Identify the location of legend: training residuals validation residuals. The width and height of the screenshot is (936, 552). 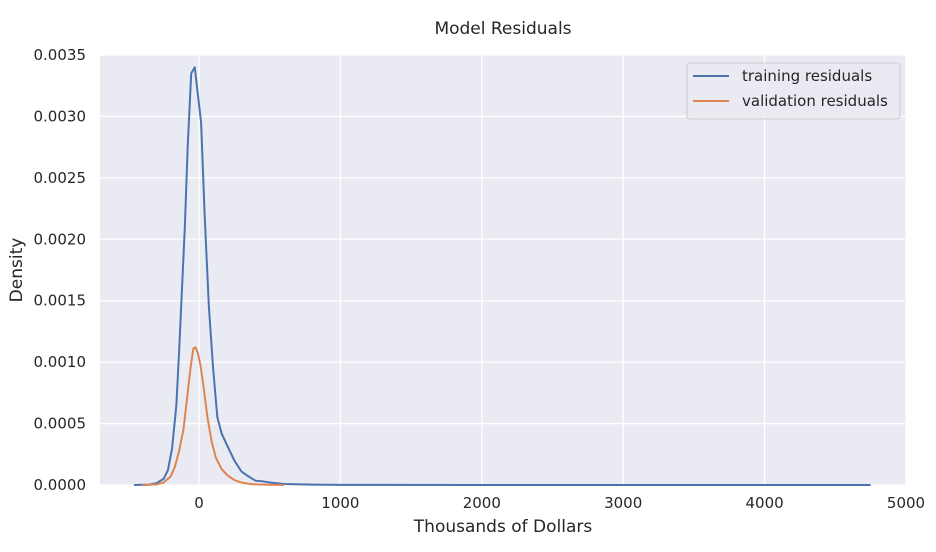
(793, 91).